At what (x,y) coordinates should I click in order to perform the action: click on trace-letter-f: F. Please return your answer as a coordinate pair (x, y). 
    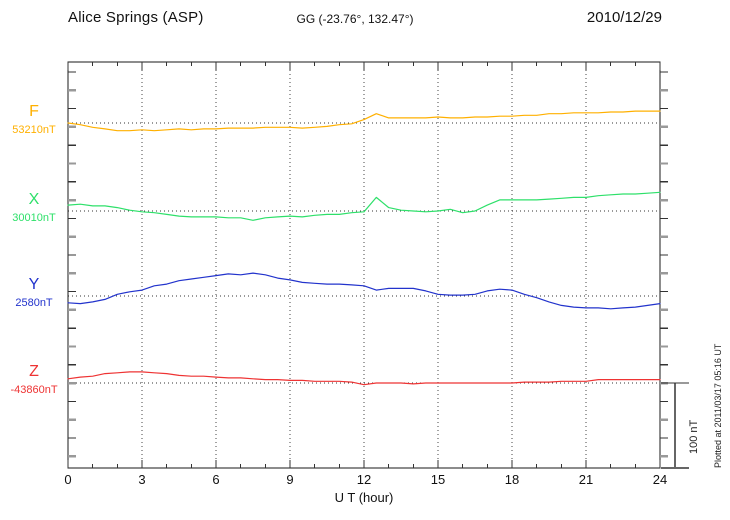
    Looking at the image, I should click on (34, 111).